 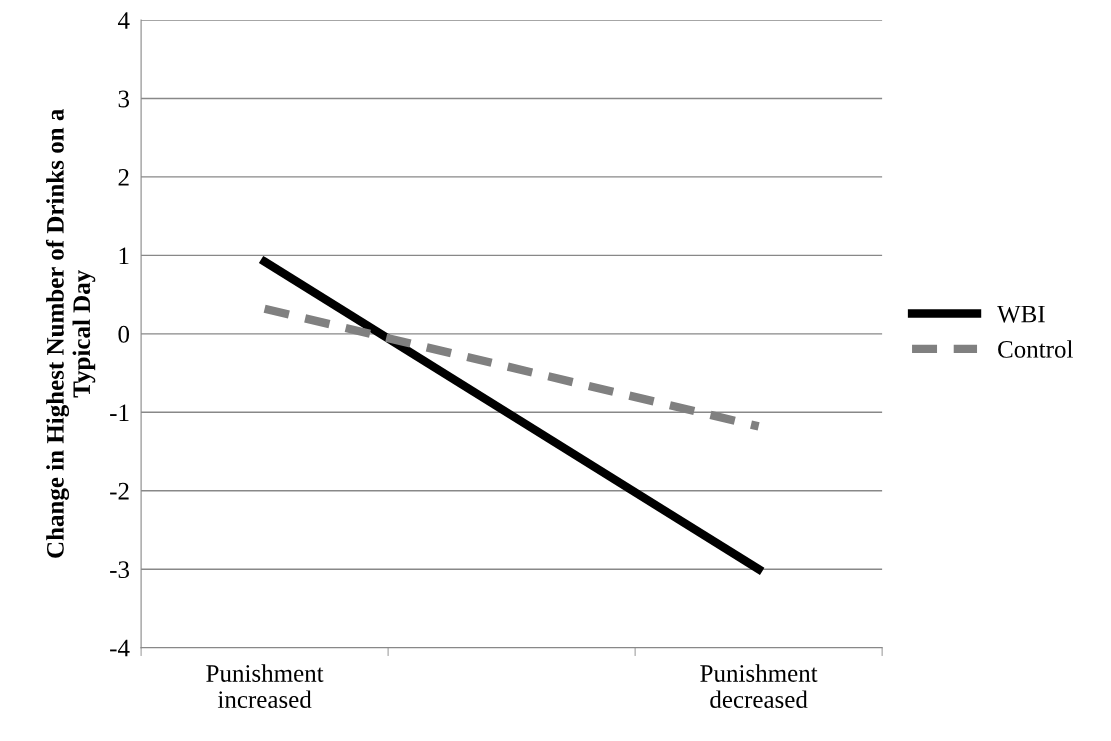 What do you see at coordinates (123, 177) in the screenshot?
I see `y-tick-label: 2` at bounding box center [123, 177].